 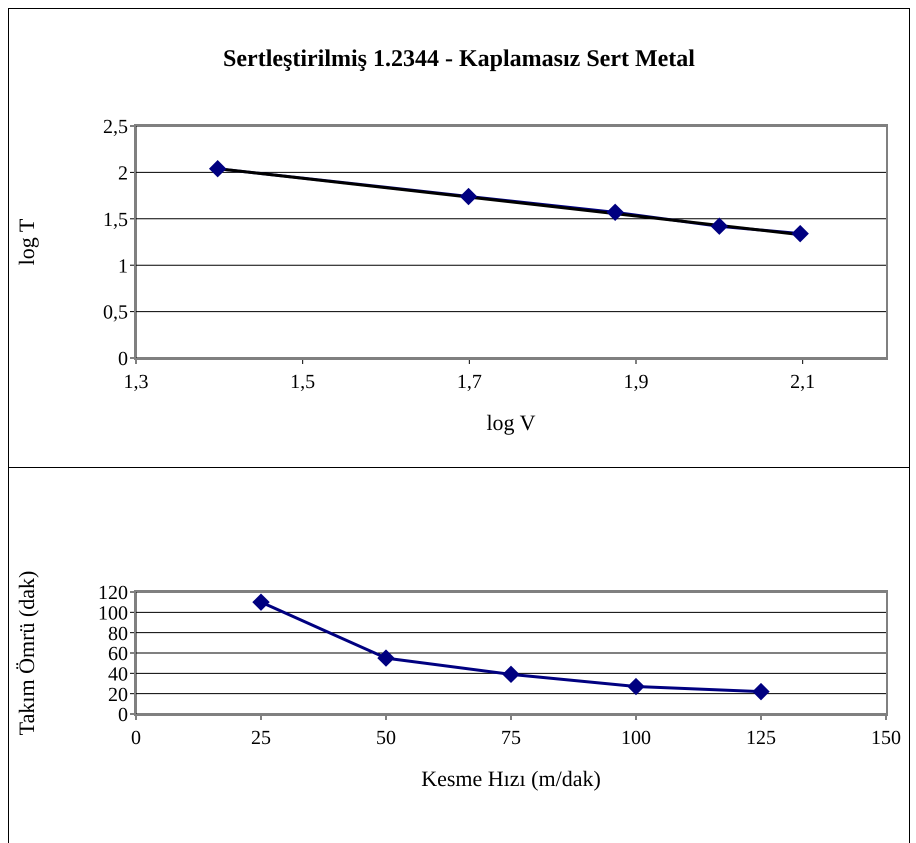 What do you see at coordinates (636, 738) in the screenshot?
I see `x-tick-label: 100` at bounding box center [636, 738].